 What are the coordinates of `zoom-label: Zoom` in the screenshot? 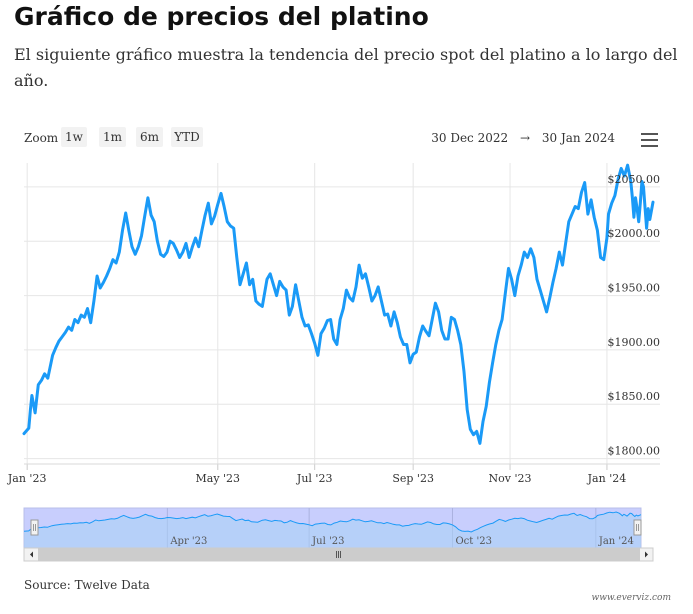 It's located at (41, 138).